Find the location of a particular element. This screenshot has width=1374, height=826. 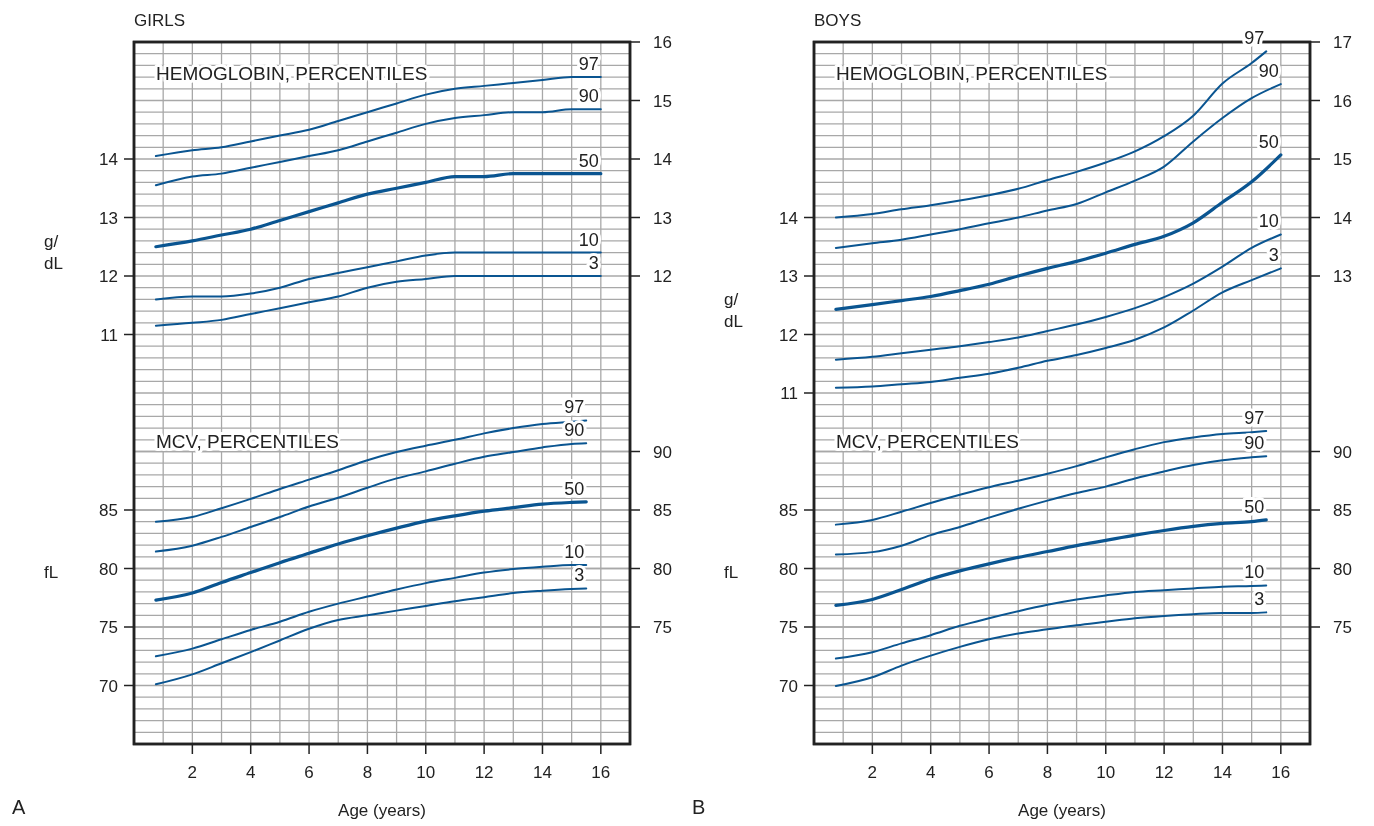

chart-title: GIRLS is located at coordinates (160, 20).